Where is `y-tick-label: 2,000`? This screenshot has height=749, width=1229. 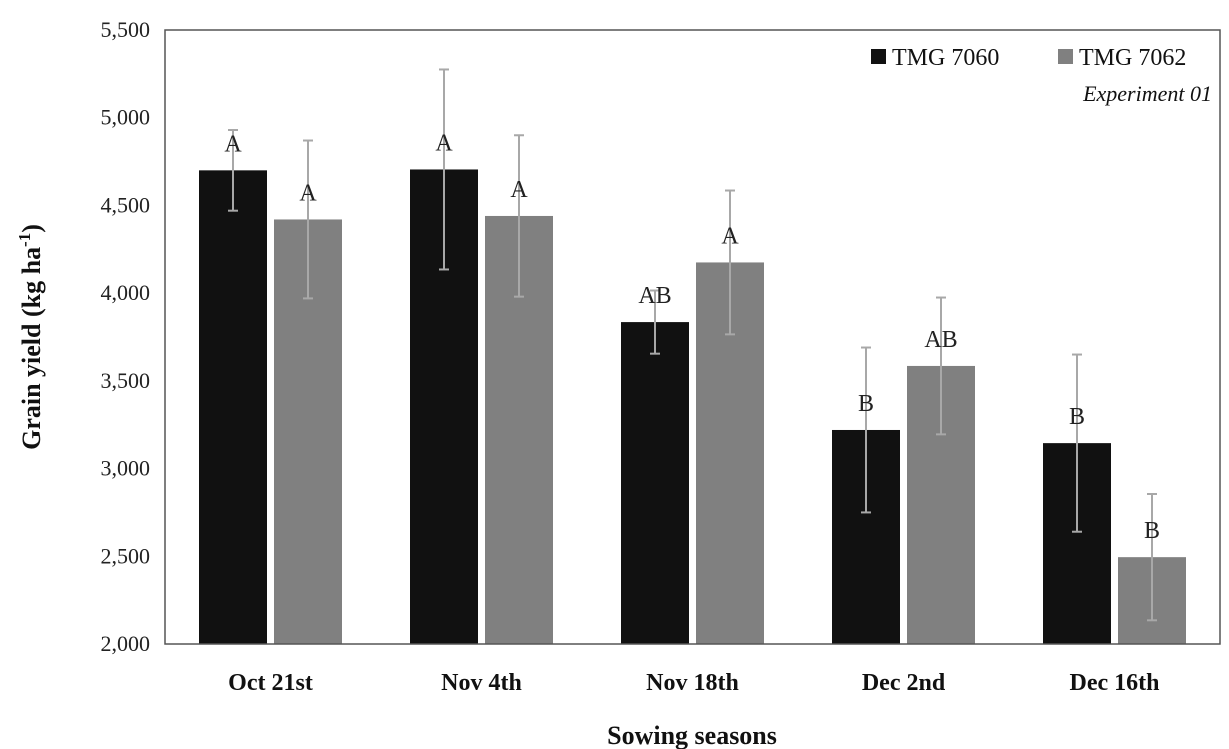 y-tick-label: 2,000 is located at coordinates (126, 643).